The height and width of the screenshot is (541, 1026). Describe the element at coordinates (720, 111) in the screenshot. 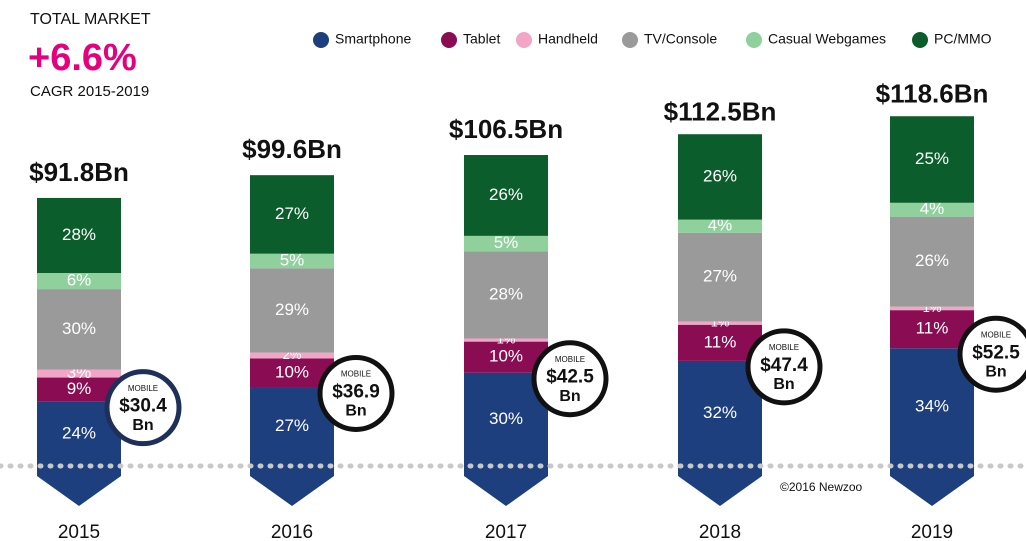

I see `total-label: $112.5Bn` at that location.